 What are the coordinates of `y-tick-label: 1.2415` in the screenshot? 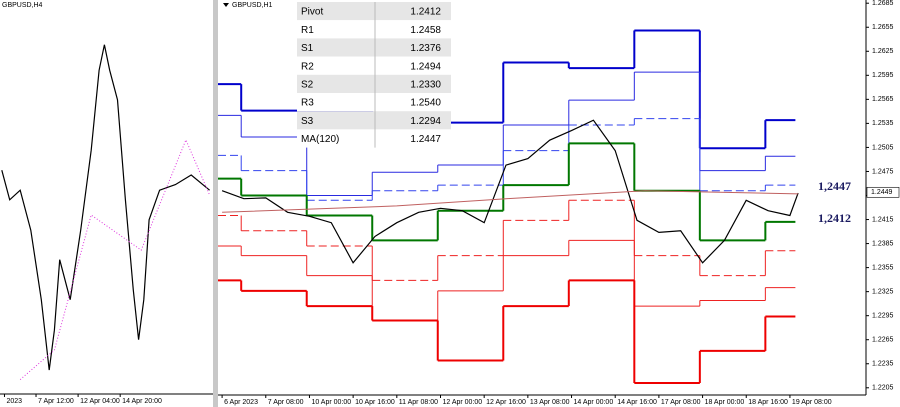 It's located at (883, 219).